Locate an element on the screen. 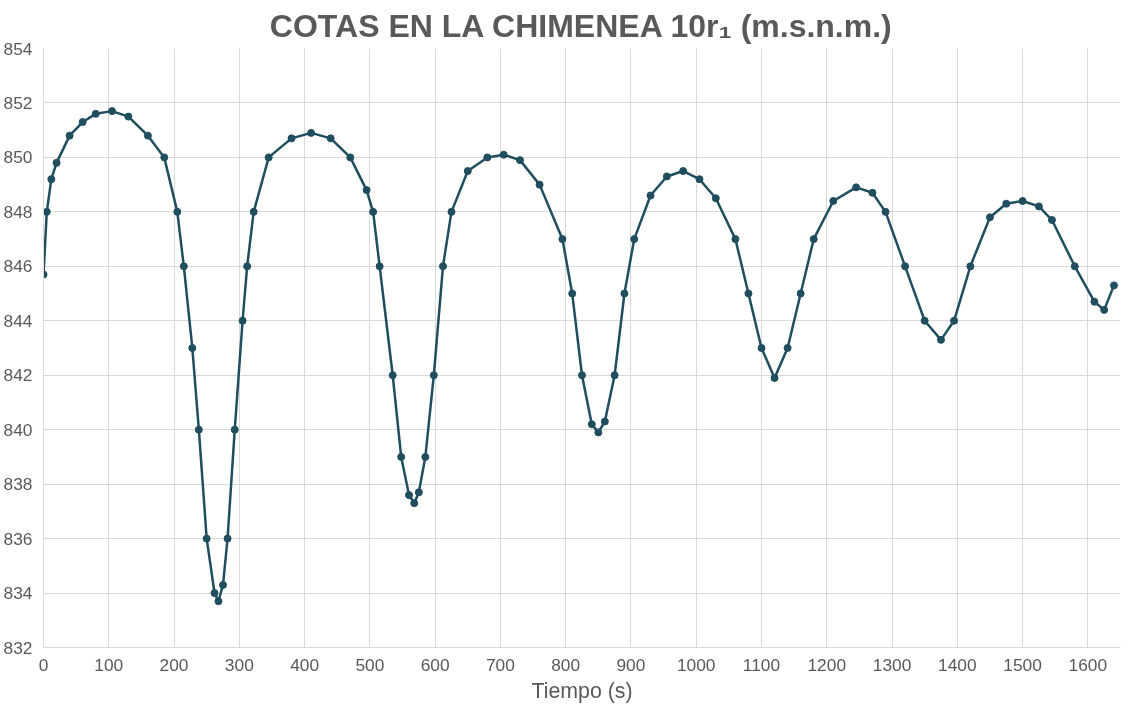 This screenshot has height=711, width=1144. x-tick-label: 0 is located at coordinates (43, 664).